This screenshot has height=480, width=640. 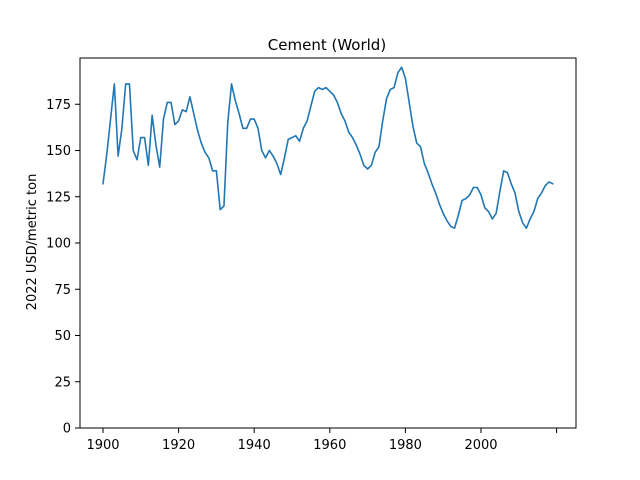 What do you see at coordinates (62, 290) in the screenshot?
I see `y-tick-label: 75` at bounding box center [62, 290].